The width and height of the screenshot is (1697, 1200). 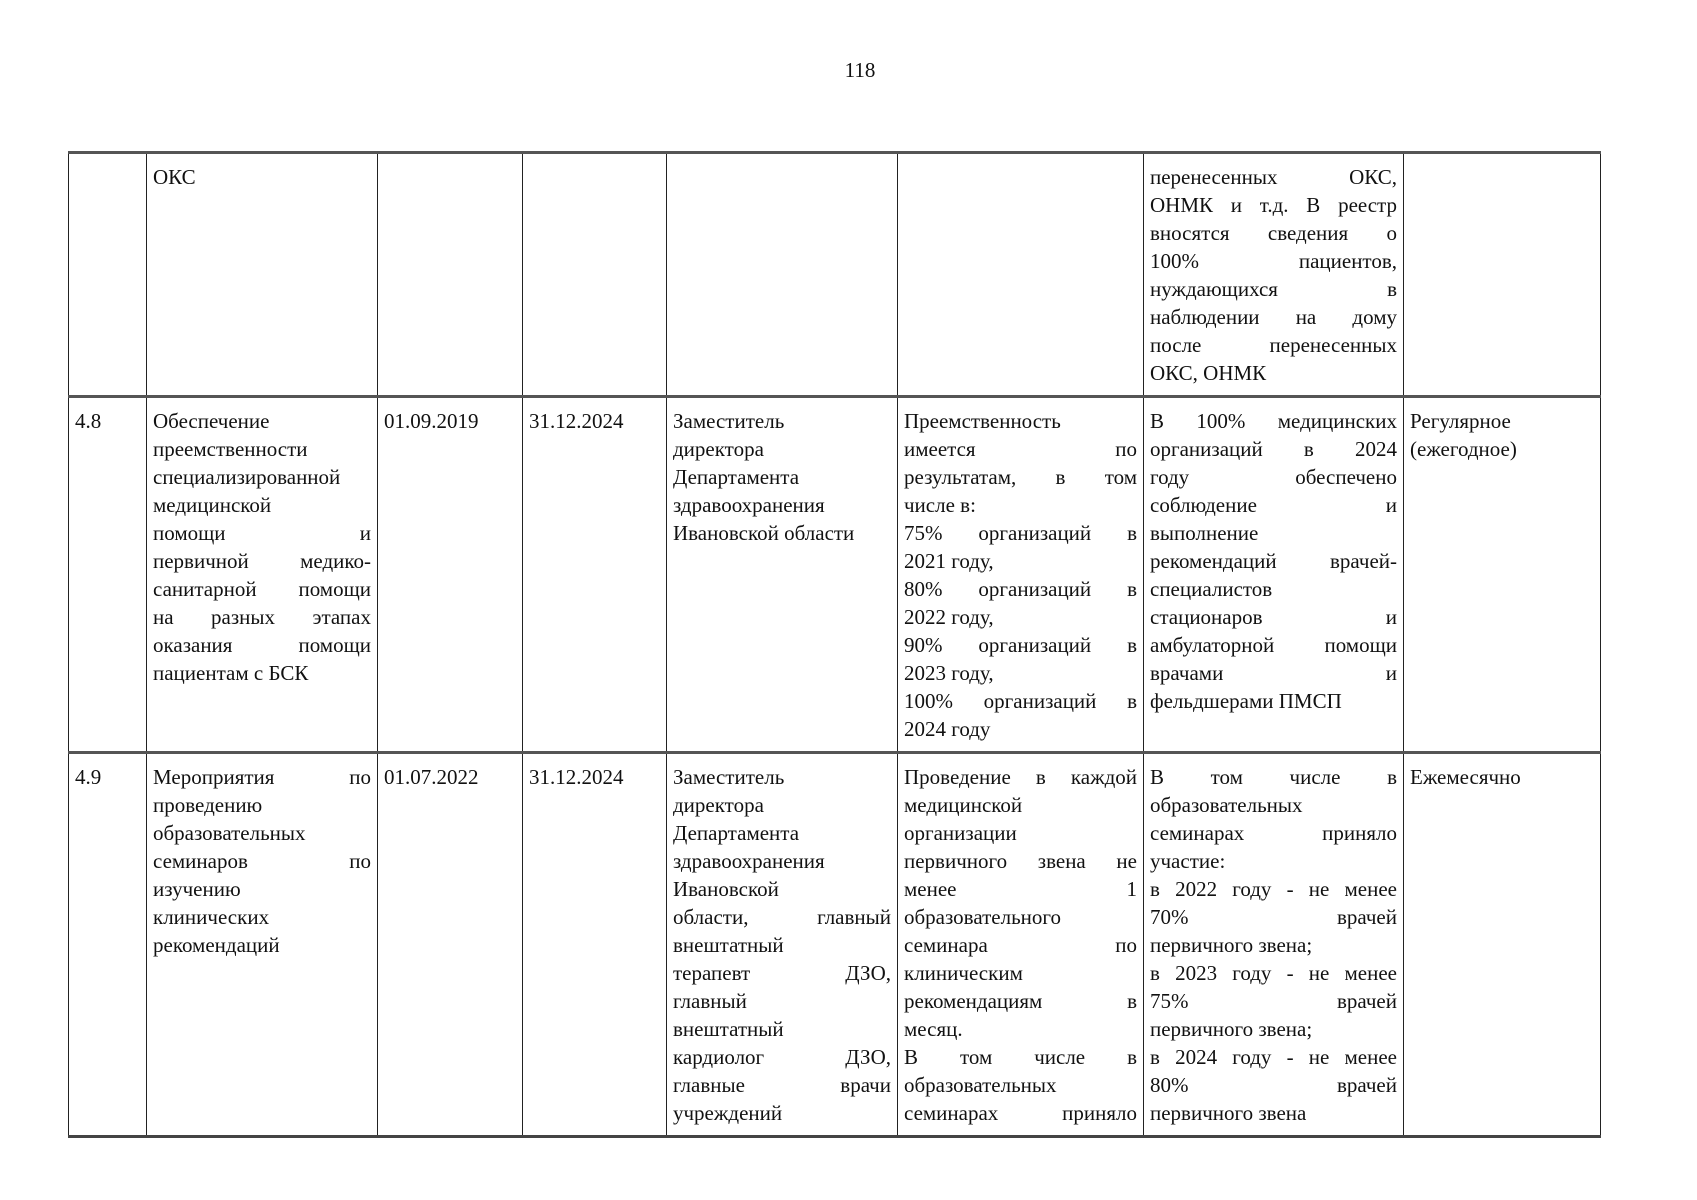 What do you see at coordinates (1273, 1001) in the screenshot?
I see `text-line: 75% врачей` at bounding box center [1273, 1001].